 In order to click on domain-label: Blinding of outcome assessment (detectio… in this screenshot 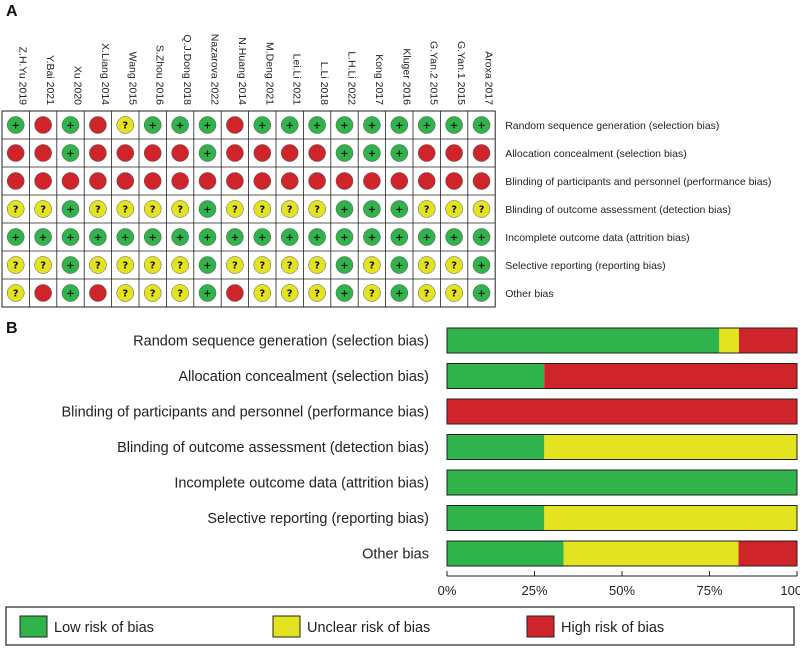, I will do `click(618, 210)`.